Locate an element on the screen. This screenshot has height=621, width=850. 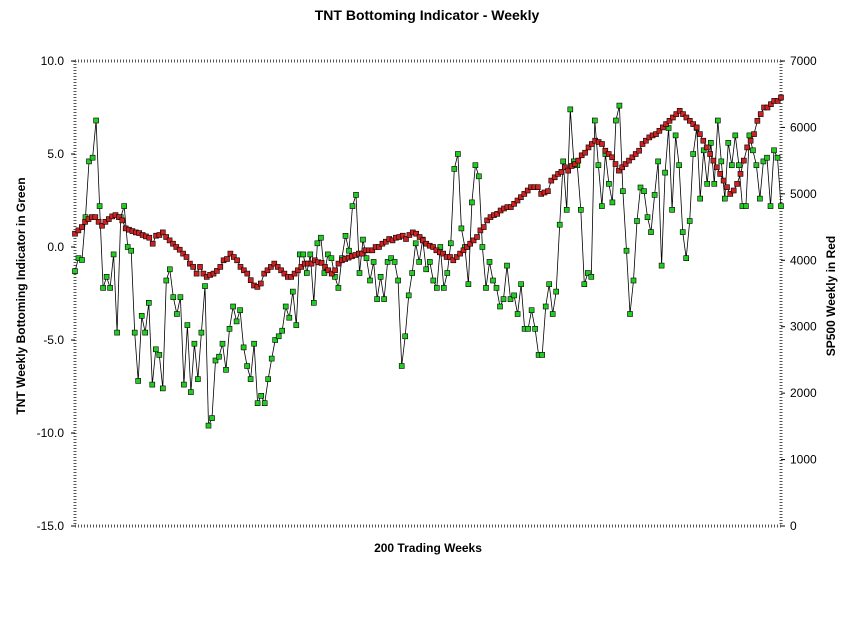
left-y-tick-label: 0.0 is located at coordinates (55, 247).